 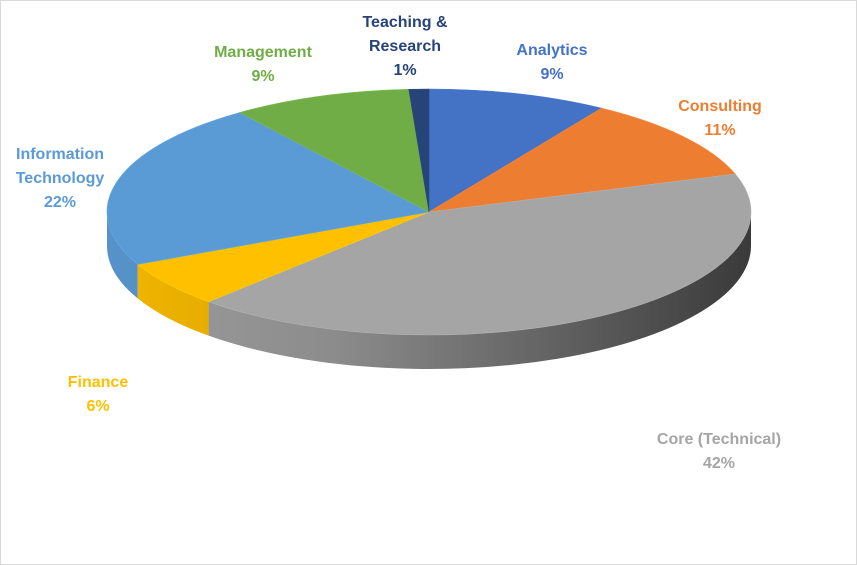 What do you see at coordinates (283, 256) in the screenshot?
I see `pie-slice-finance` at bounding box center [283, 256].